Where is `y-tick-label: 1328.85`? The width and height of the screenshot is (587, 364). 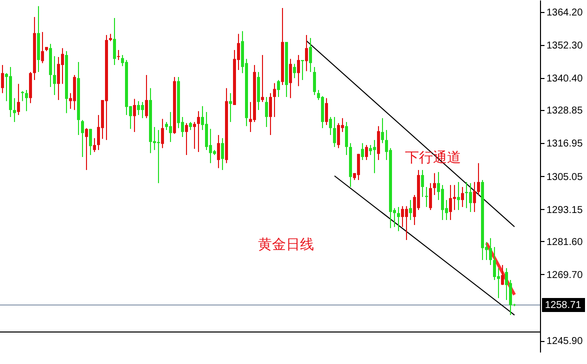
y-tick-label: 1328.85 is located at coordinates (565, 111).